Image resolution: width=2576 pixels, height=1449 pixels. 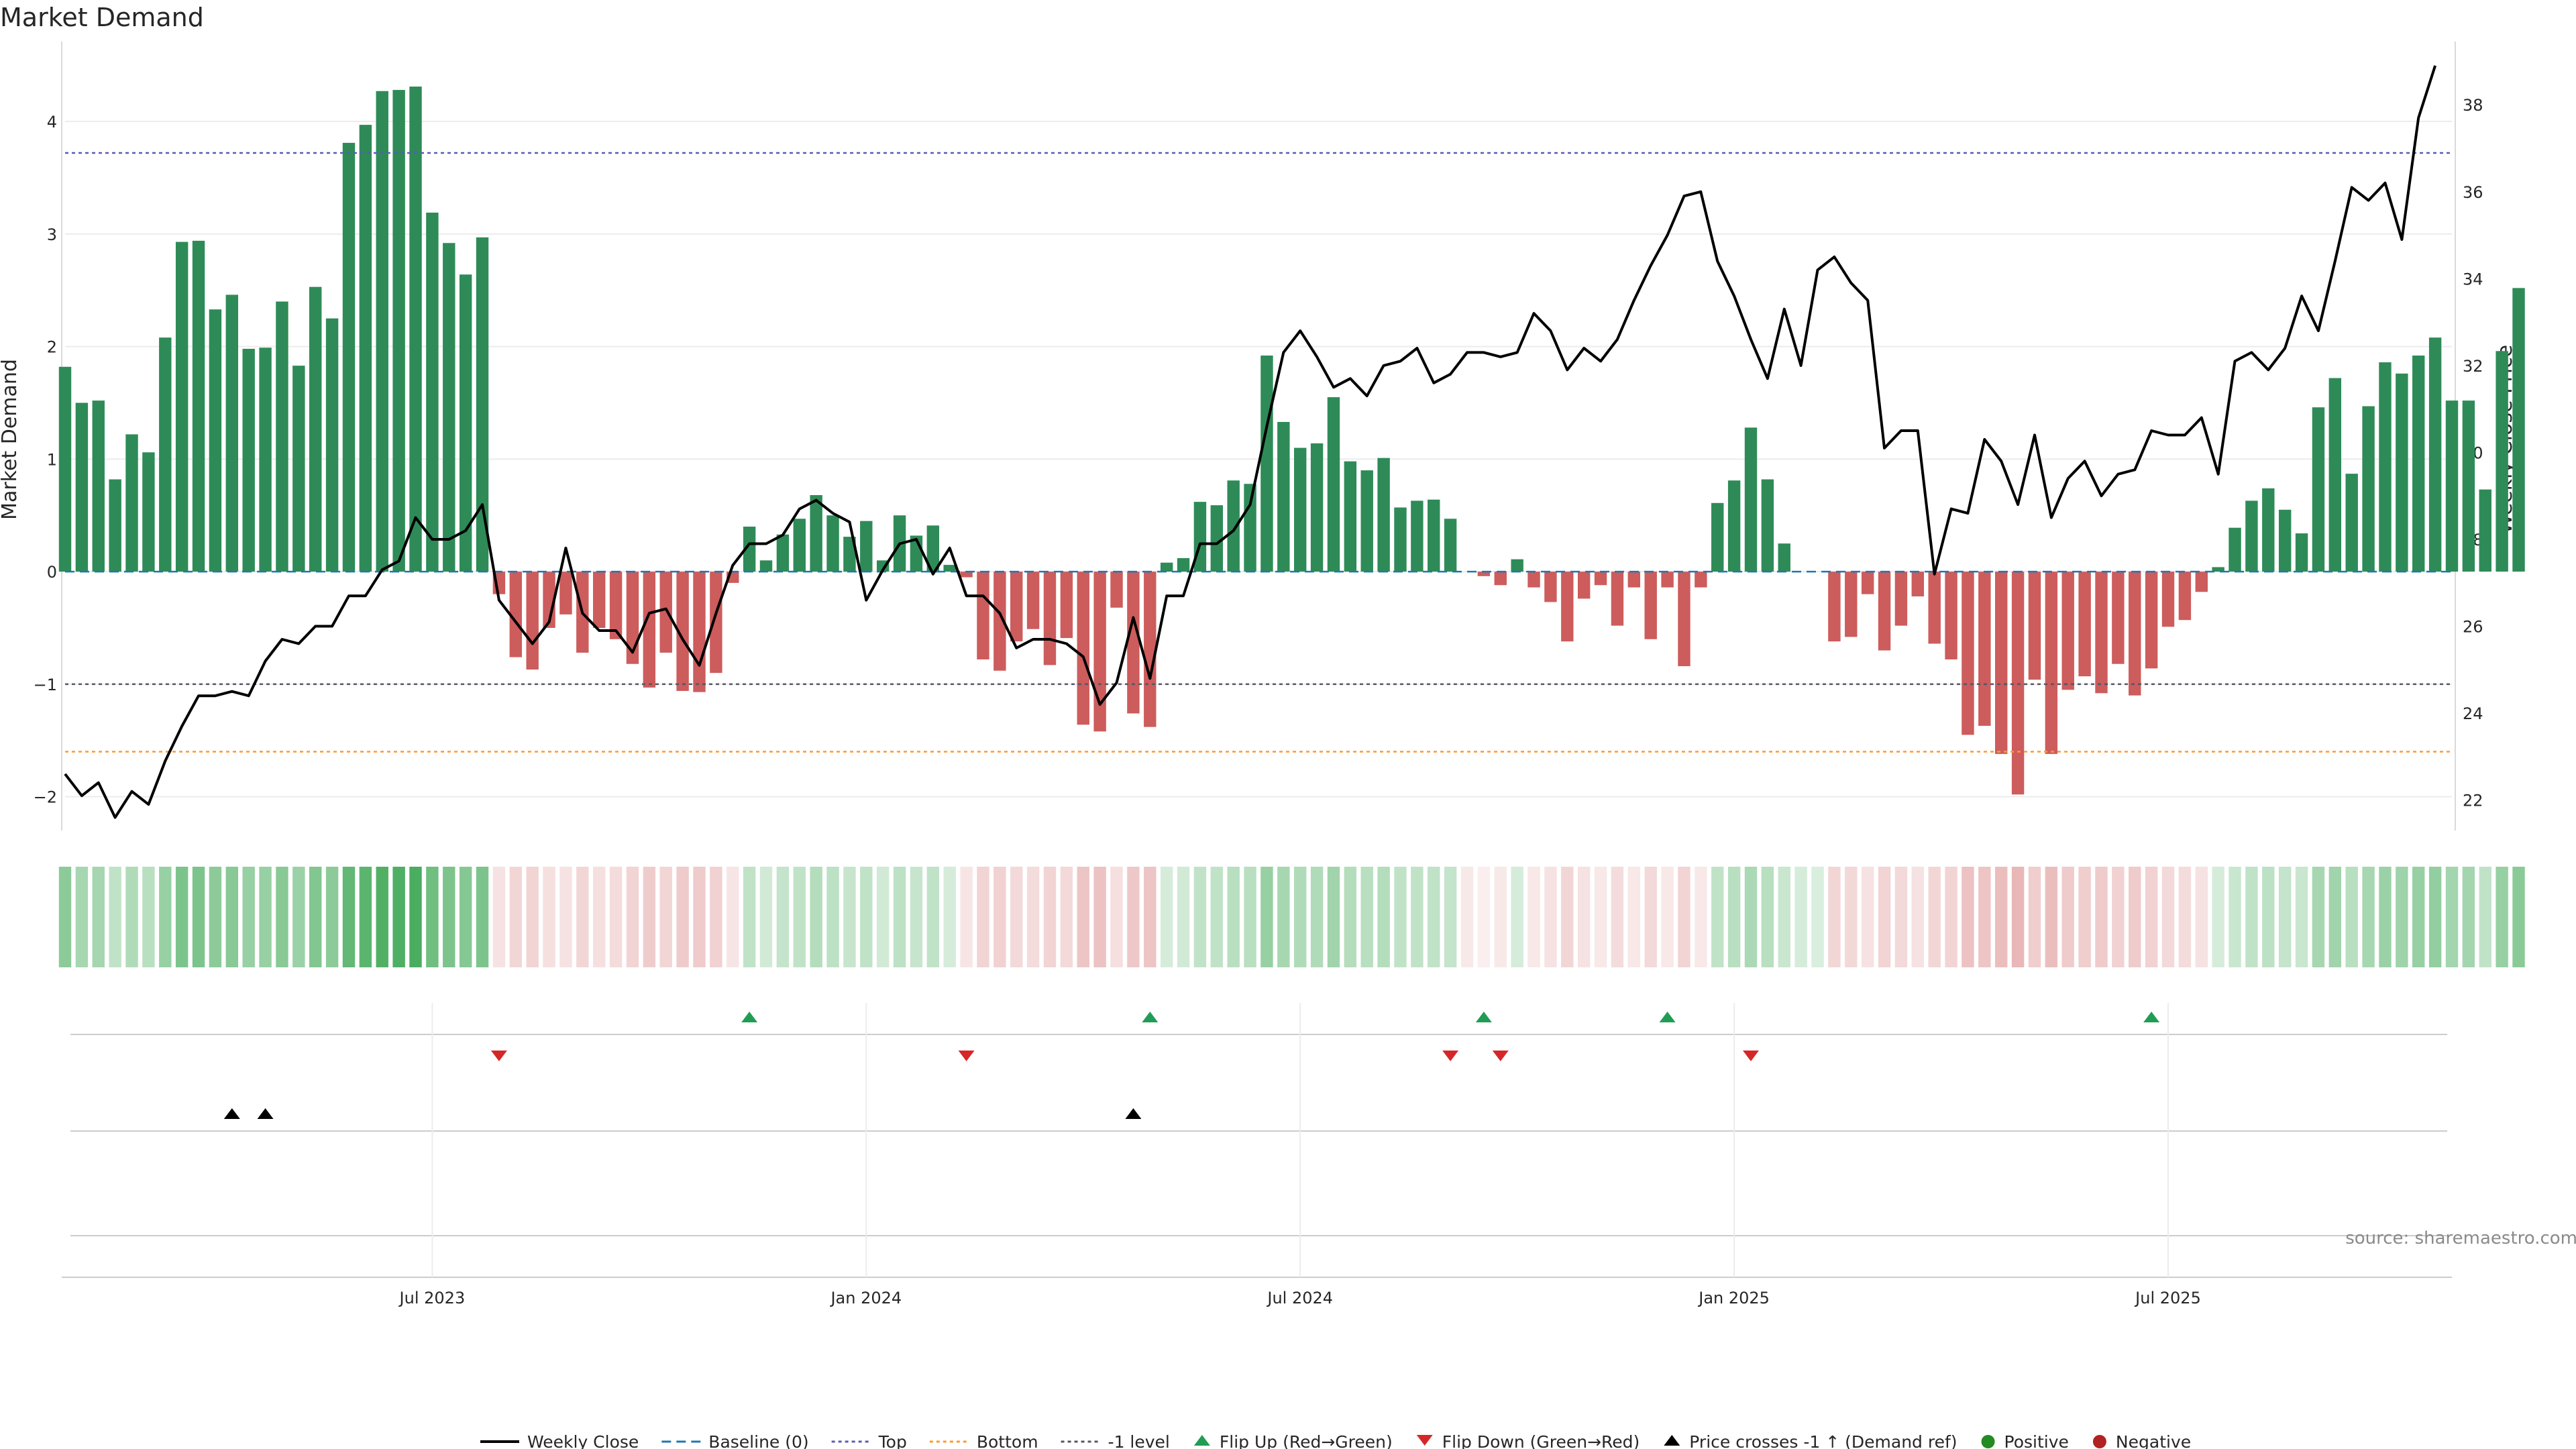 What do you see at coordinates (758, 1440) in the screenshot?
I see `legend-label: Baseline (0)` at bounding box center [758, 1440].